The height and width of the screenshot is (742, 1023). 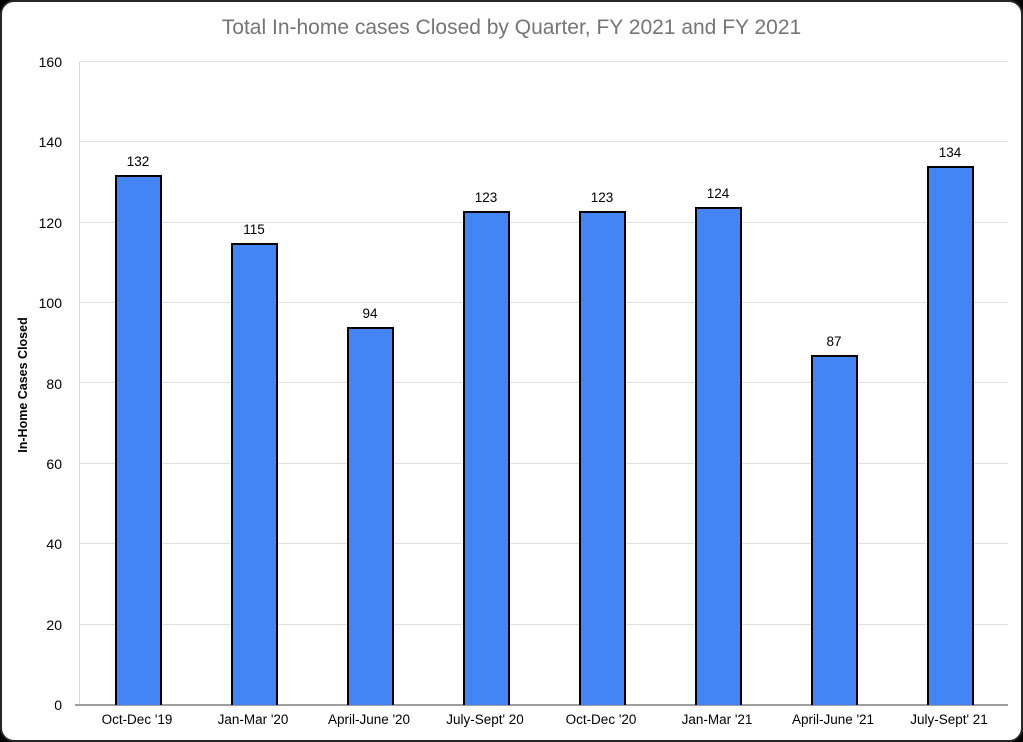 I want to click on bar-value-label: 94, so click(x=370, y=313).